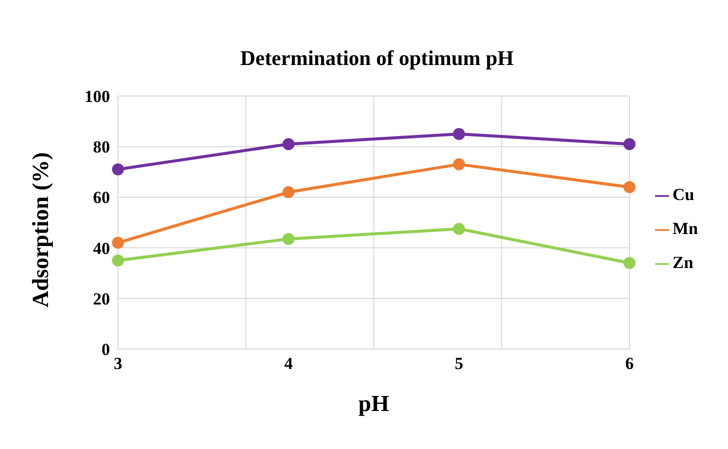 The image size is (728, 449). What do you see at coordinates (106, 350) in the screenshot?
I see `y-tick-label: 0` at bounding box center [106, 350].